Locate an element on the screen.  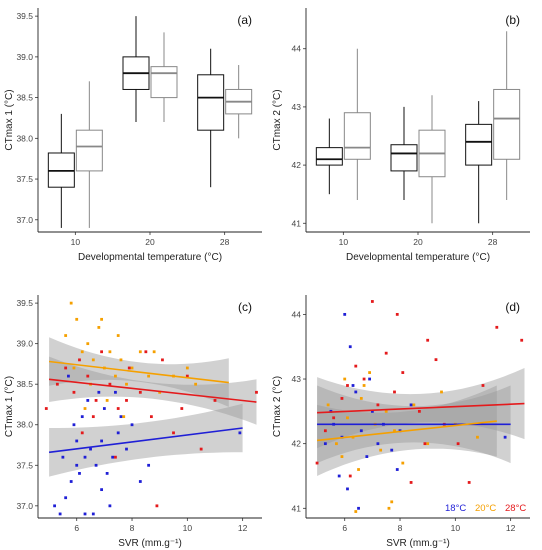
y-tick-label: 43 is located at coordinates (297, 107).